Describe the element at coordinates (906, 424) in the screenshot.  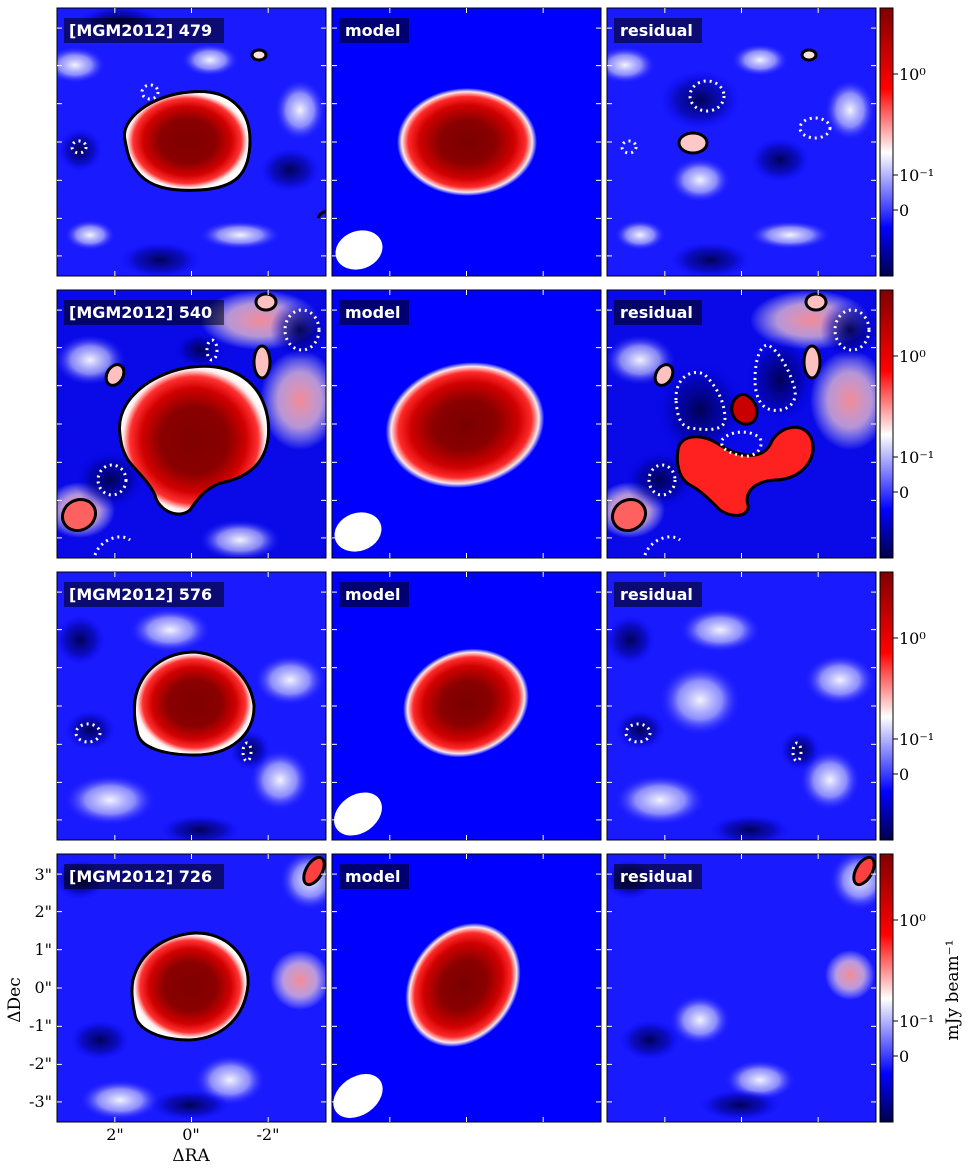
I see `colorbar-1: 10⁰ 10⁻¹ 0` at that location.